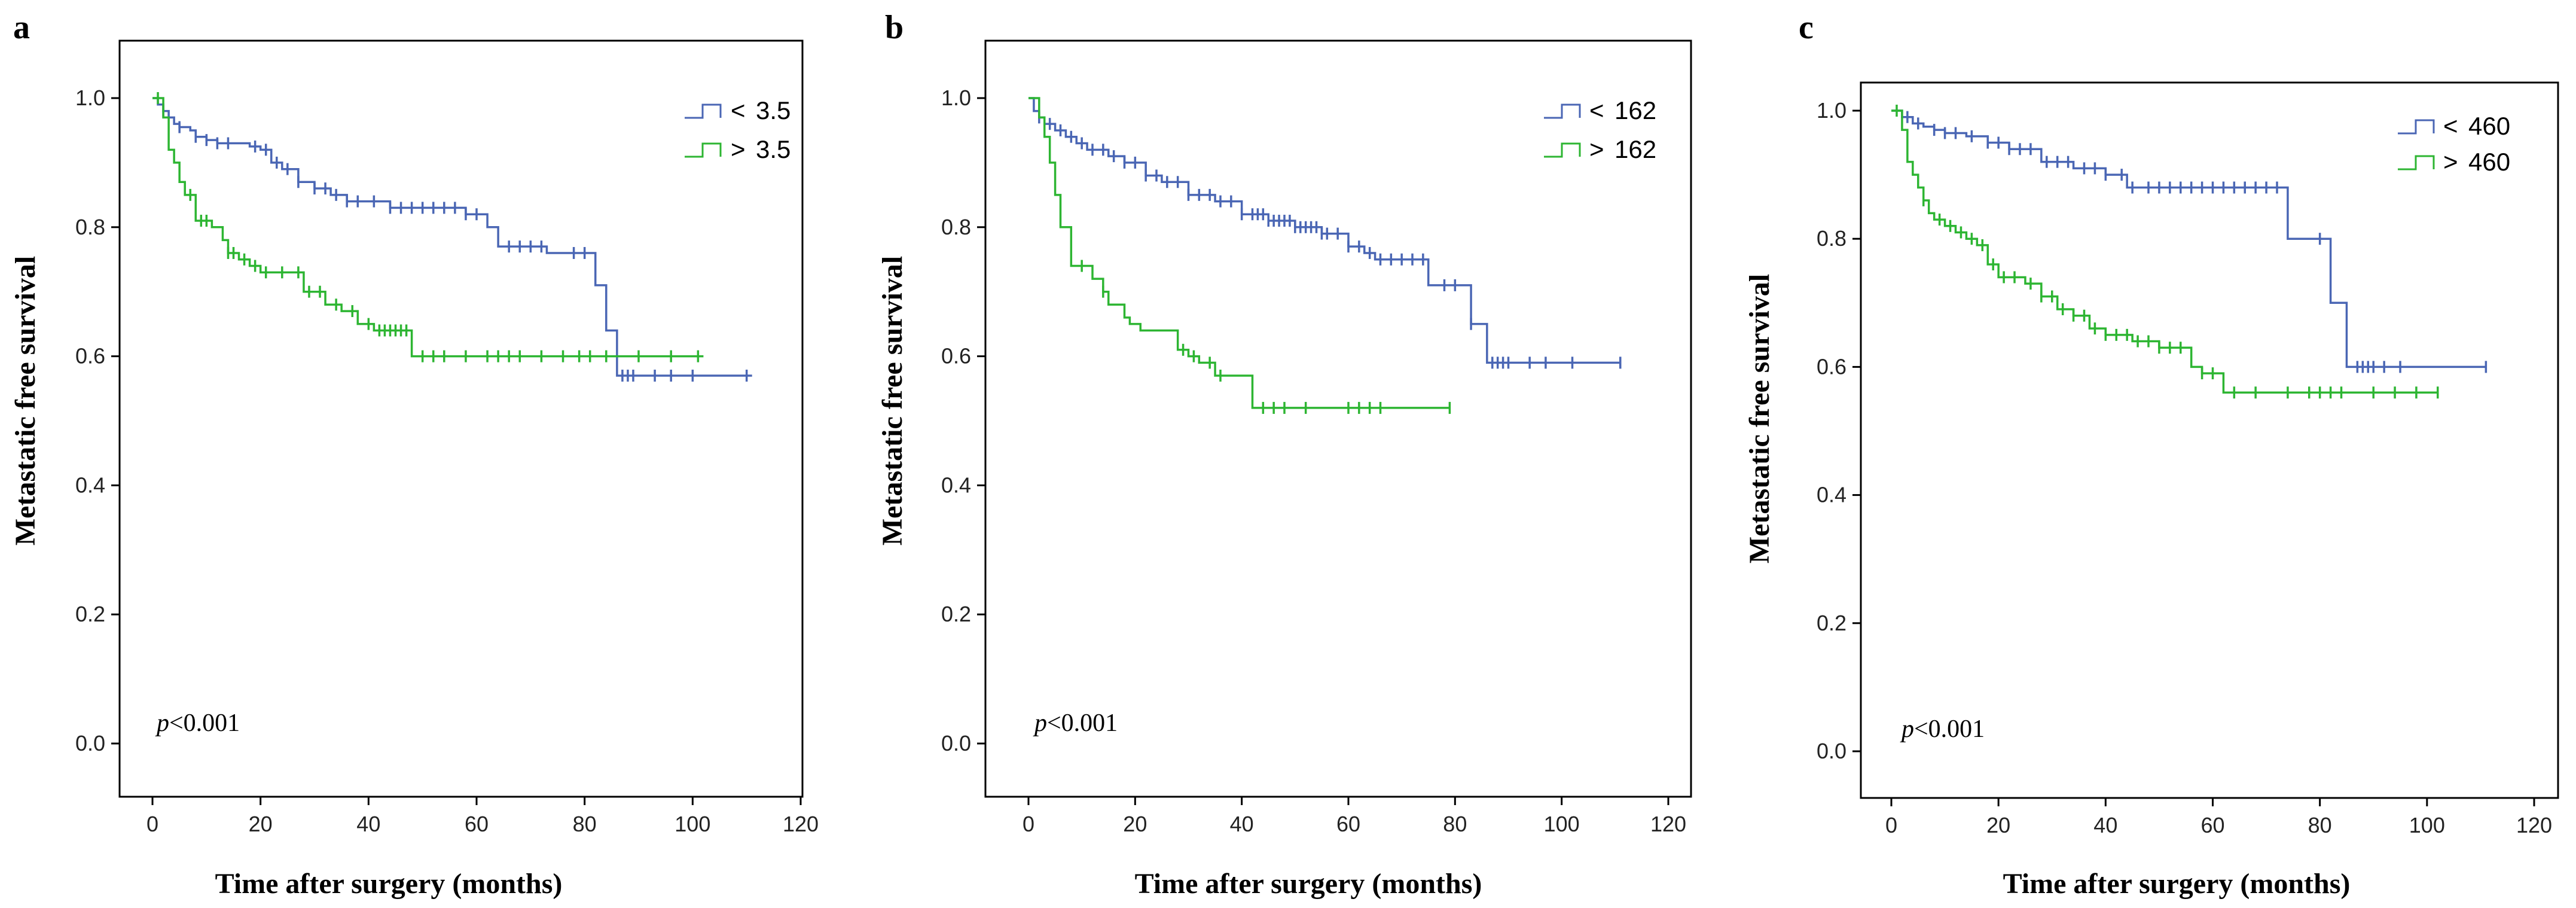 Image resolution: width=2576 pixels, height=908 pixels. I want to click on panel-b-curves, so click(1325, 255).